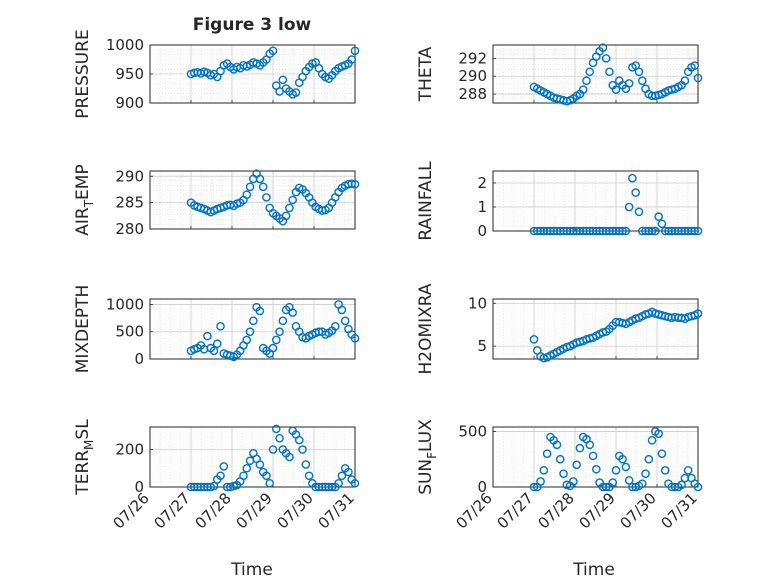 The width and height of the screenshot is (778, 583). I want to click on panel-pressure: 1000 950 900 PRESSURE, so click(216, 74).